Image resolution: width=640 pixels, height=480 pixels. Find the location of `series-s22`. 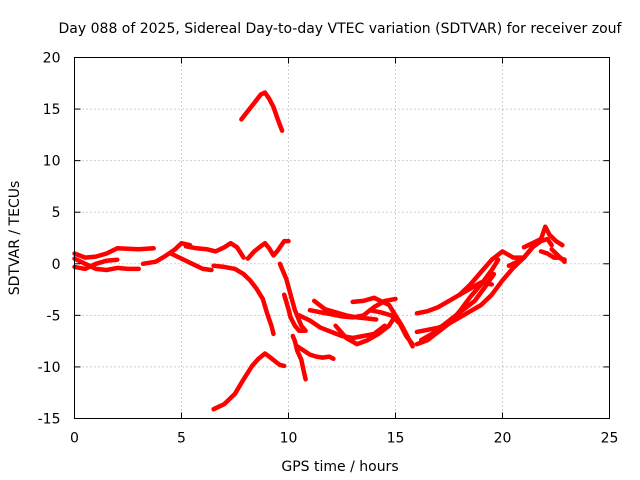

series-s22 is located at coordinates (470, 295).